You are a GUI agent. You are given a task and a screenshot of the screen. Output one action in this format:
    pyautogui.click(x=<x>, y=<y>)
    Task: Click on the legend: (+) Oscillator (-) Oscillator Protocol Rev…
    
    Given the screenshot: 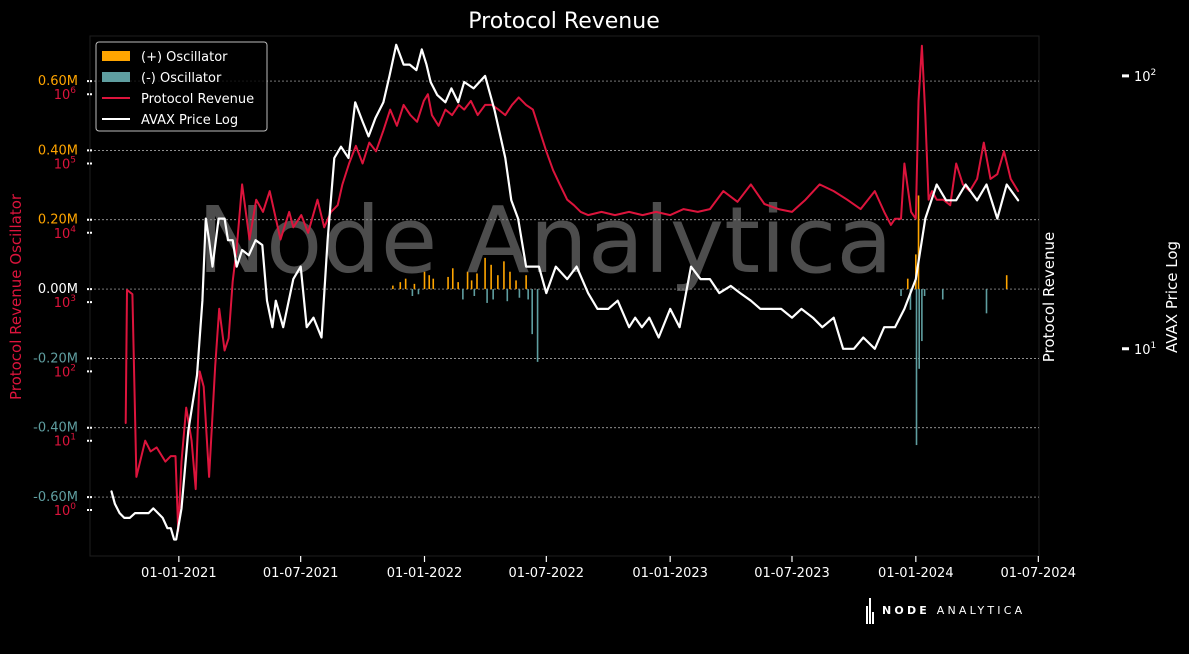 What is the action you would take?
    pyautogui.click(x=181, y=86)
    